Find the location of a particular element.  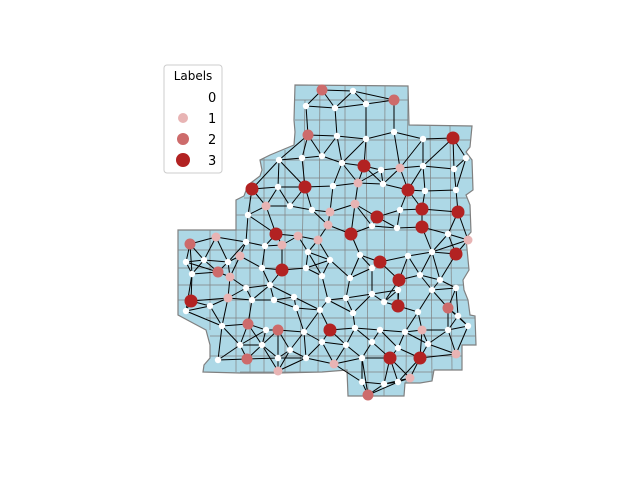

legend-label-2: 2 is located at coordinates (212, 140).